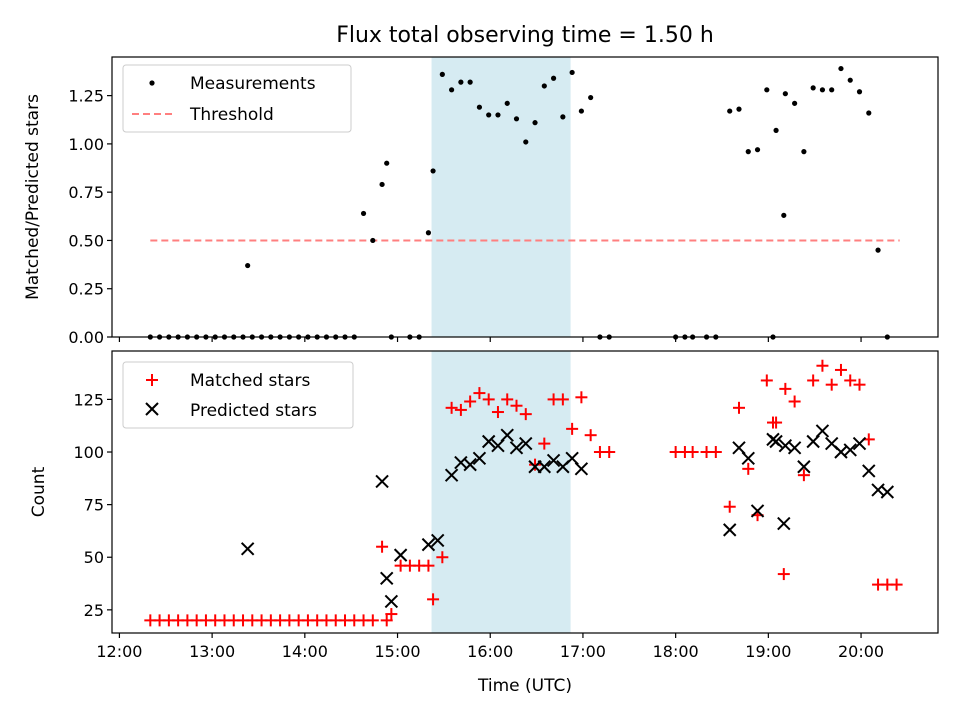  I want to click on y-tick-label: 0.50, so click(86, 240).